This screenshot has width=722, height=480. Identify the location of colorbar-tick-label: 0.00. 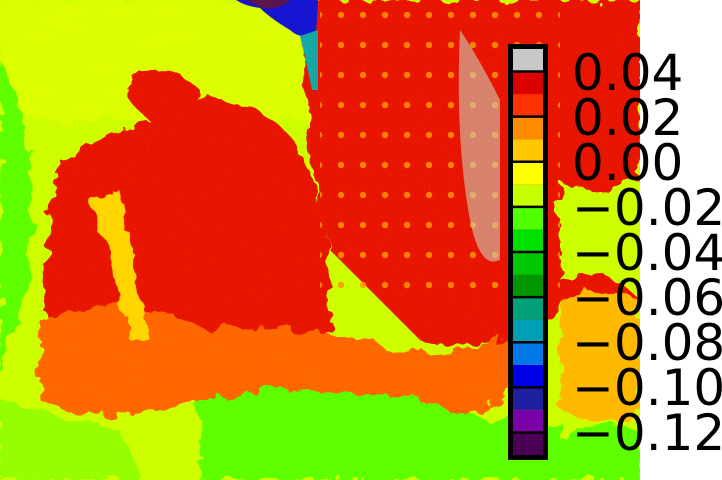
(628, 162).